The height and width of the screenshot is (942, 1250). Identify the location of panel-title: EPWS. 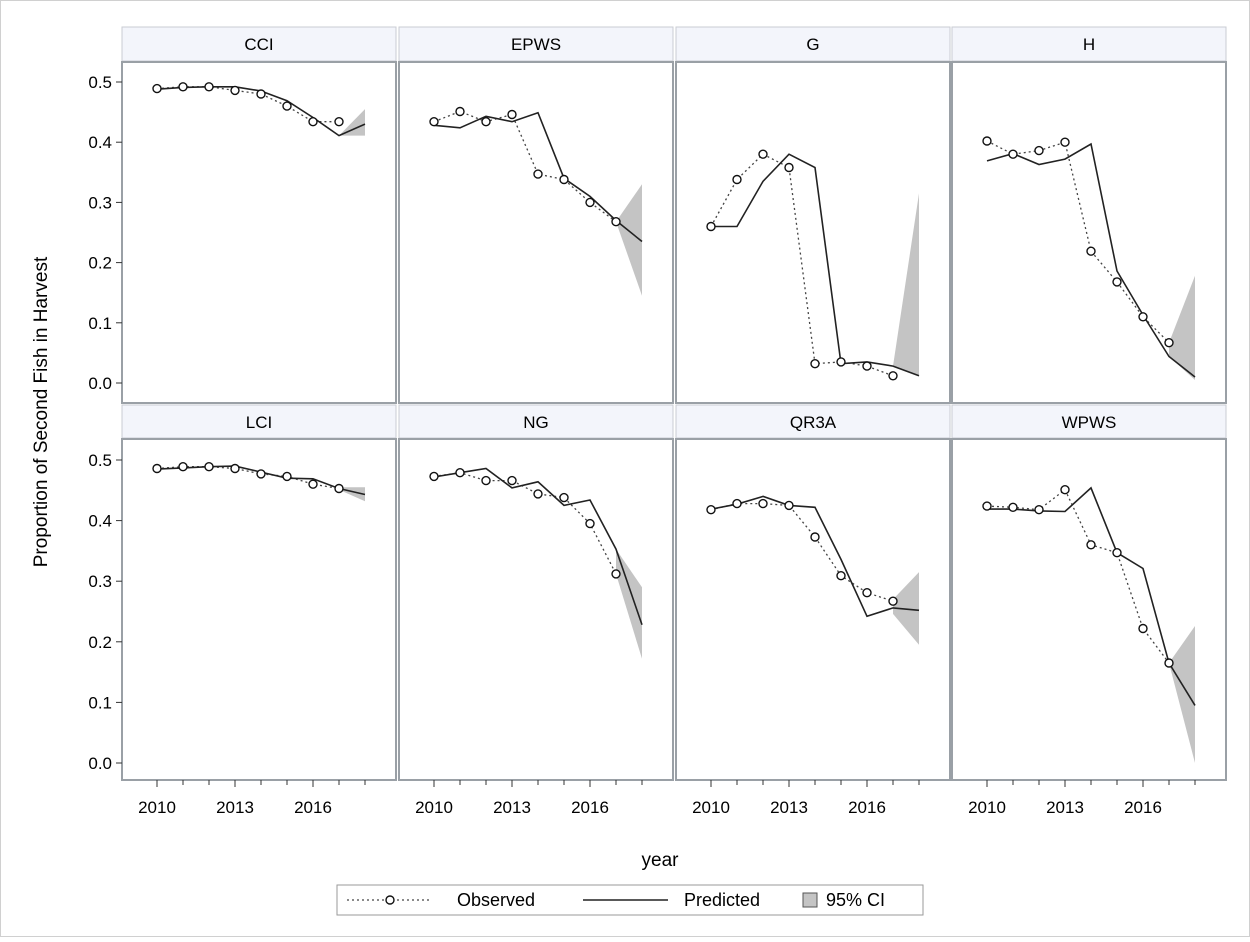
(536, 44).